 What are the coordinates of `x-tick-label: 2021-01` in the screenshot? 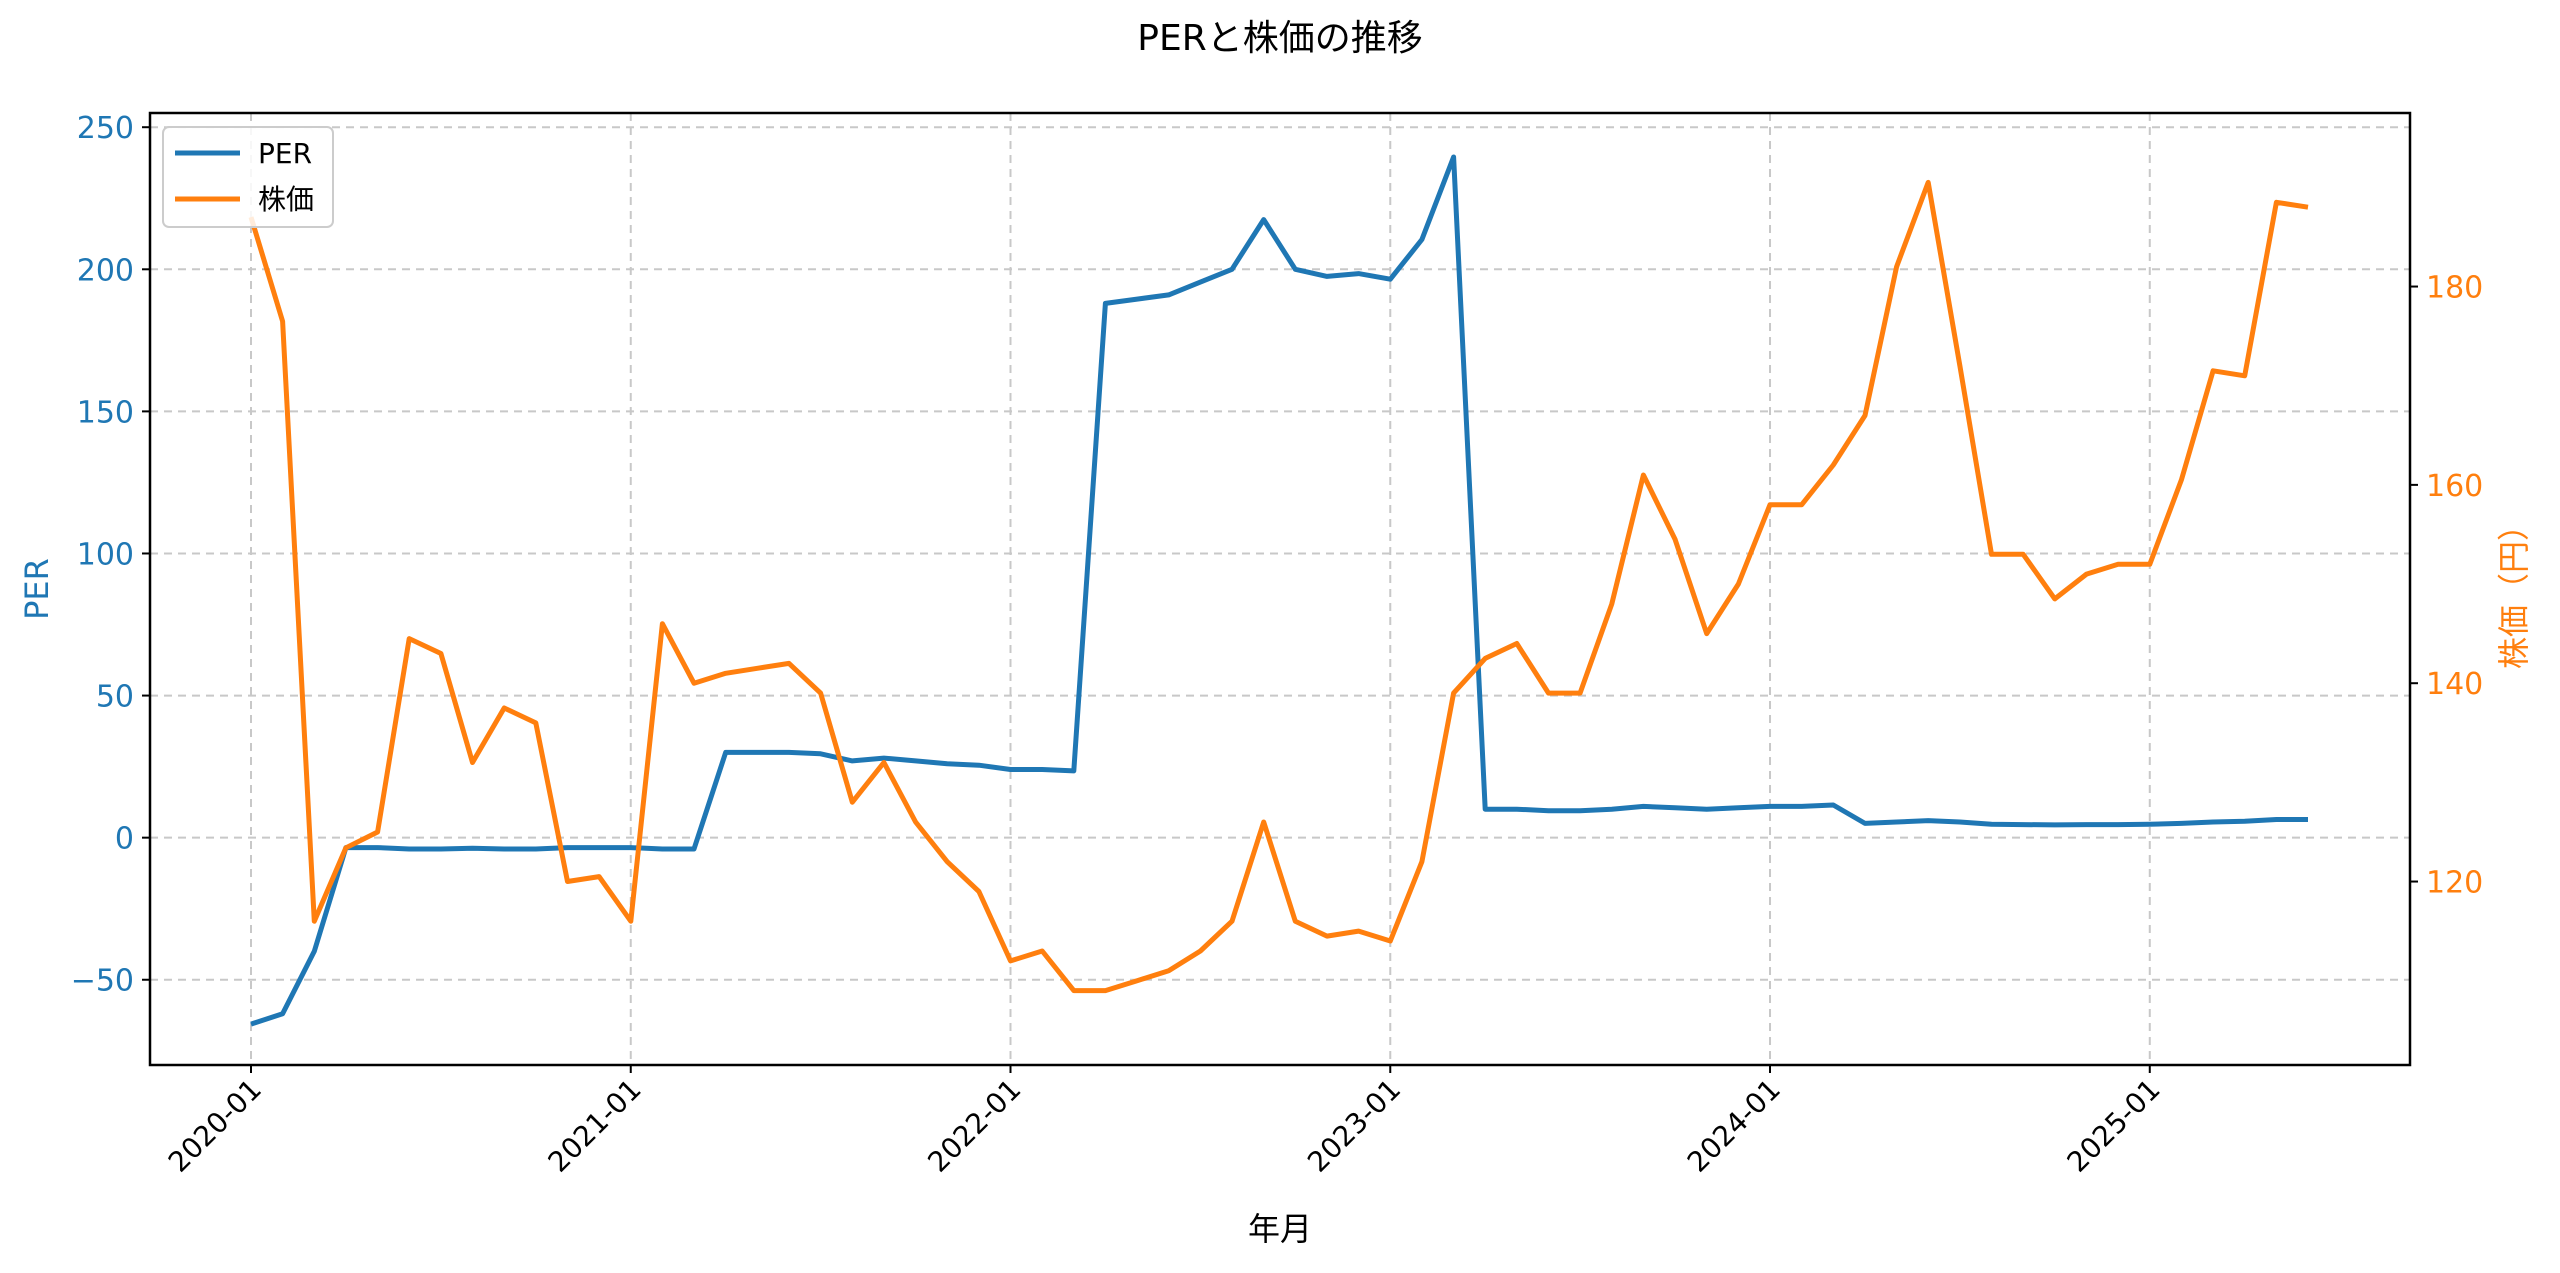 It's located at (595, 1126).